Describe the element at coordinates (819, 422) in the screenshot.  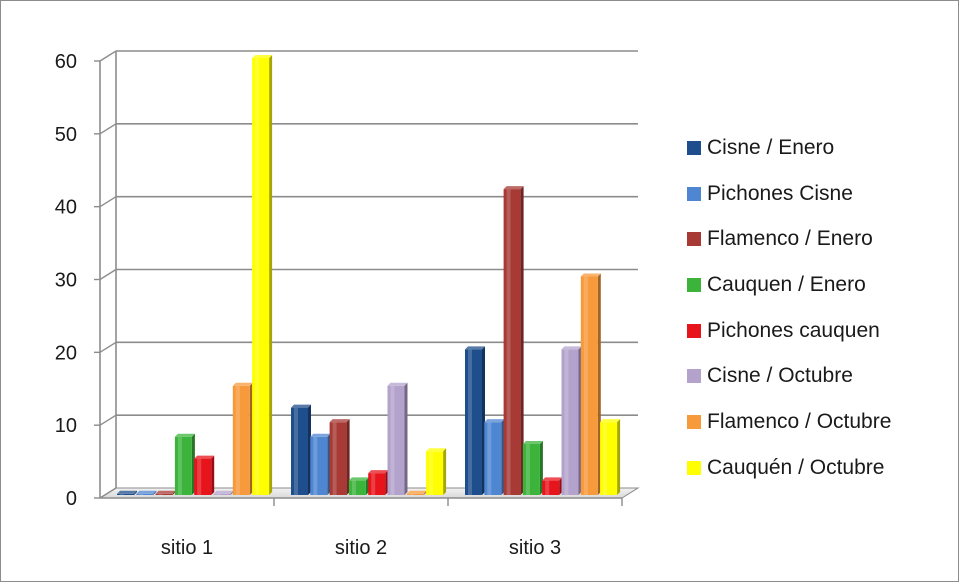
I see `legend-item: Flamenco / Octubre` at that location.